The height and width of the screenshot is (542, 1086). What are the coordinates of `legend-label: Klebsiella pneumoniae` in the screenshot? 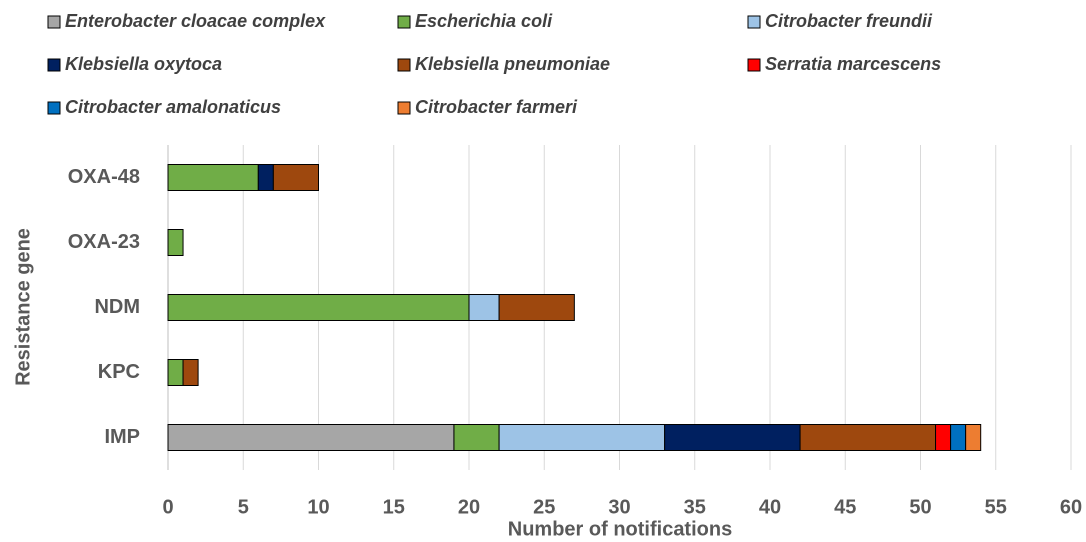 It's located at (512, 64).